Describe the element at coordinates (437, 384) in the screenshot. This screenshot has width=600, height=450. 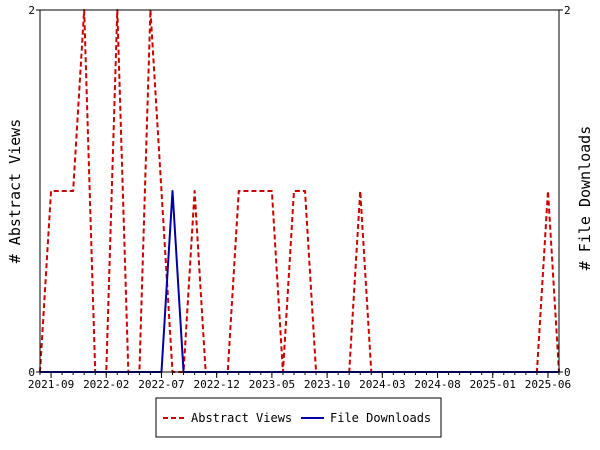
I see `x-tick-label: 2024-08` at that location.